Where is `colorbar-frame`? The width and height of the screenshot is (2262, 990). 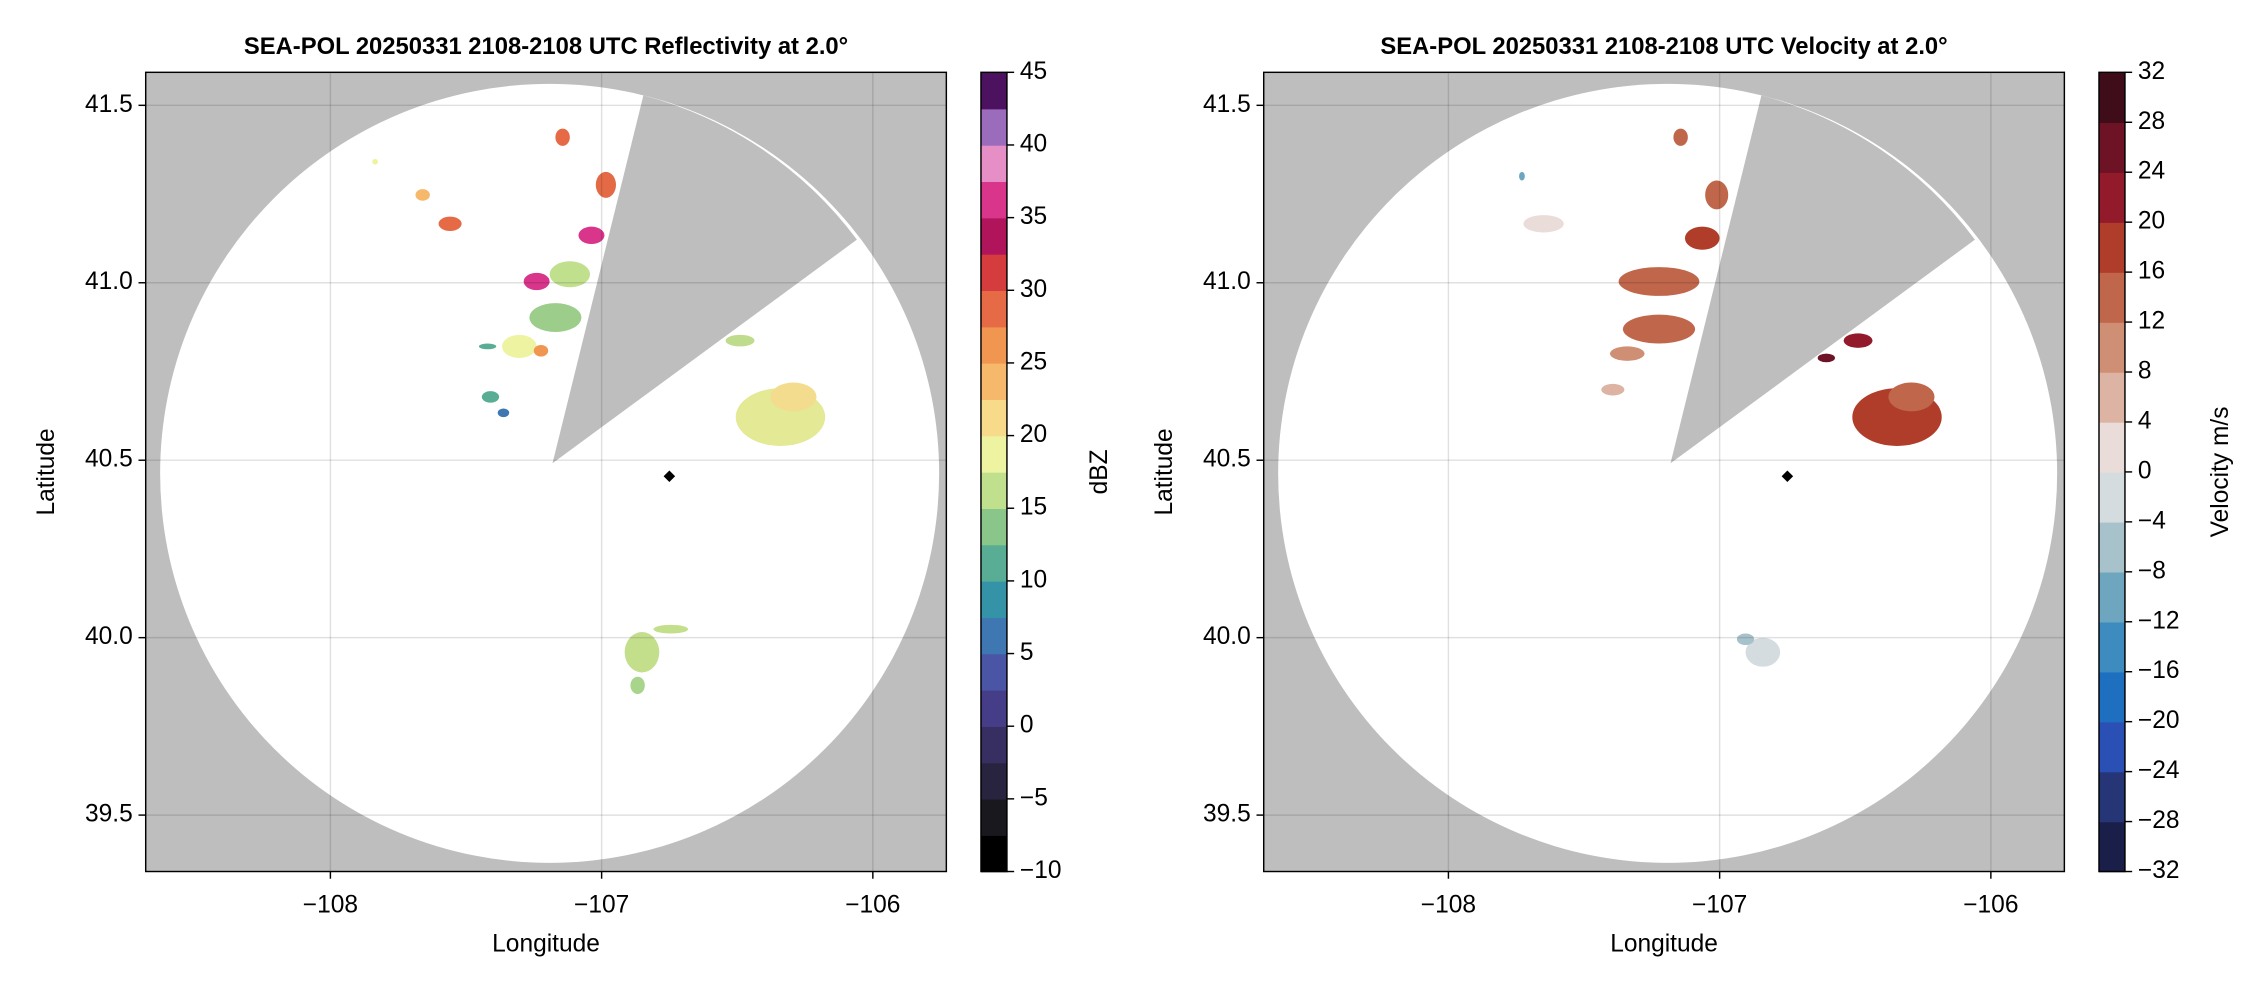 colorbar-frame is located at coordinates (994, 472).